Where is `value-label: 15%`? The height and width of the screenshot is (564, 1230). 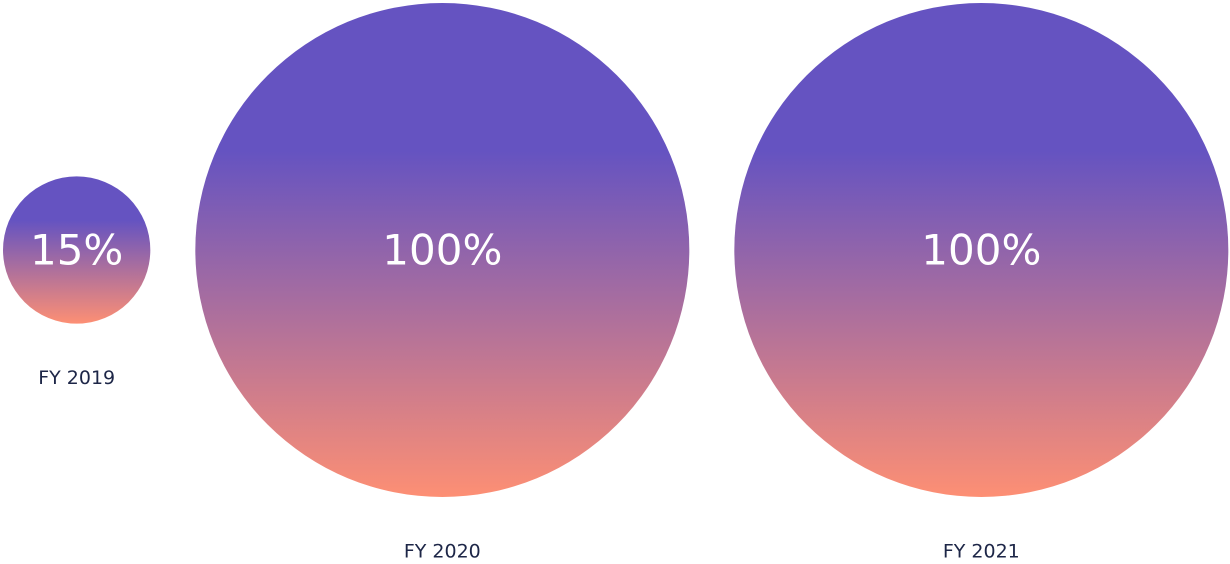
value-label: 15% is located at coordinates (76, 250).